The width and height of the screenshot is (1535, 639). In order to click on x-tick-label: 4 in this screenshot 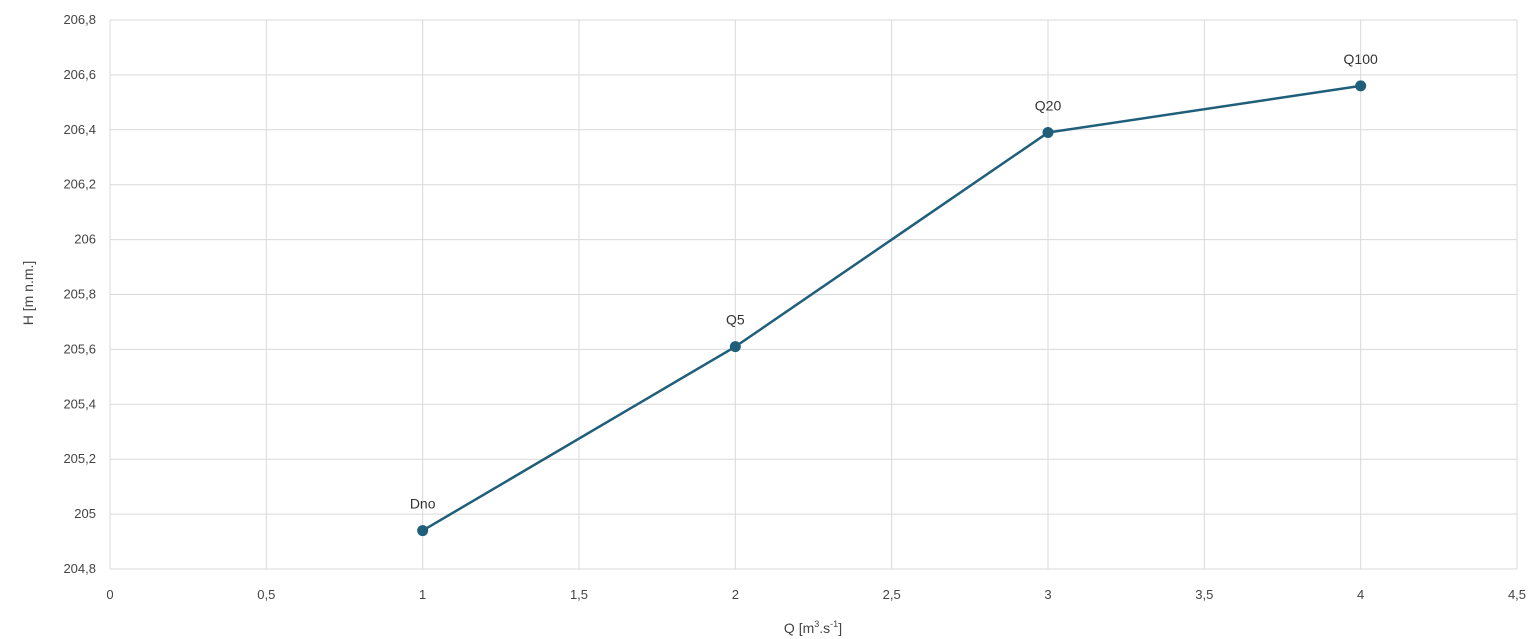, I will do `click(1360, 594)`.